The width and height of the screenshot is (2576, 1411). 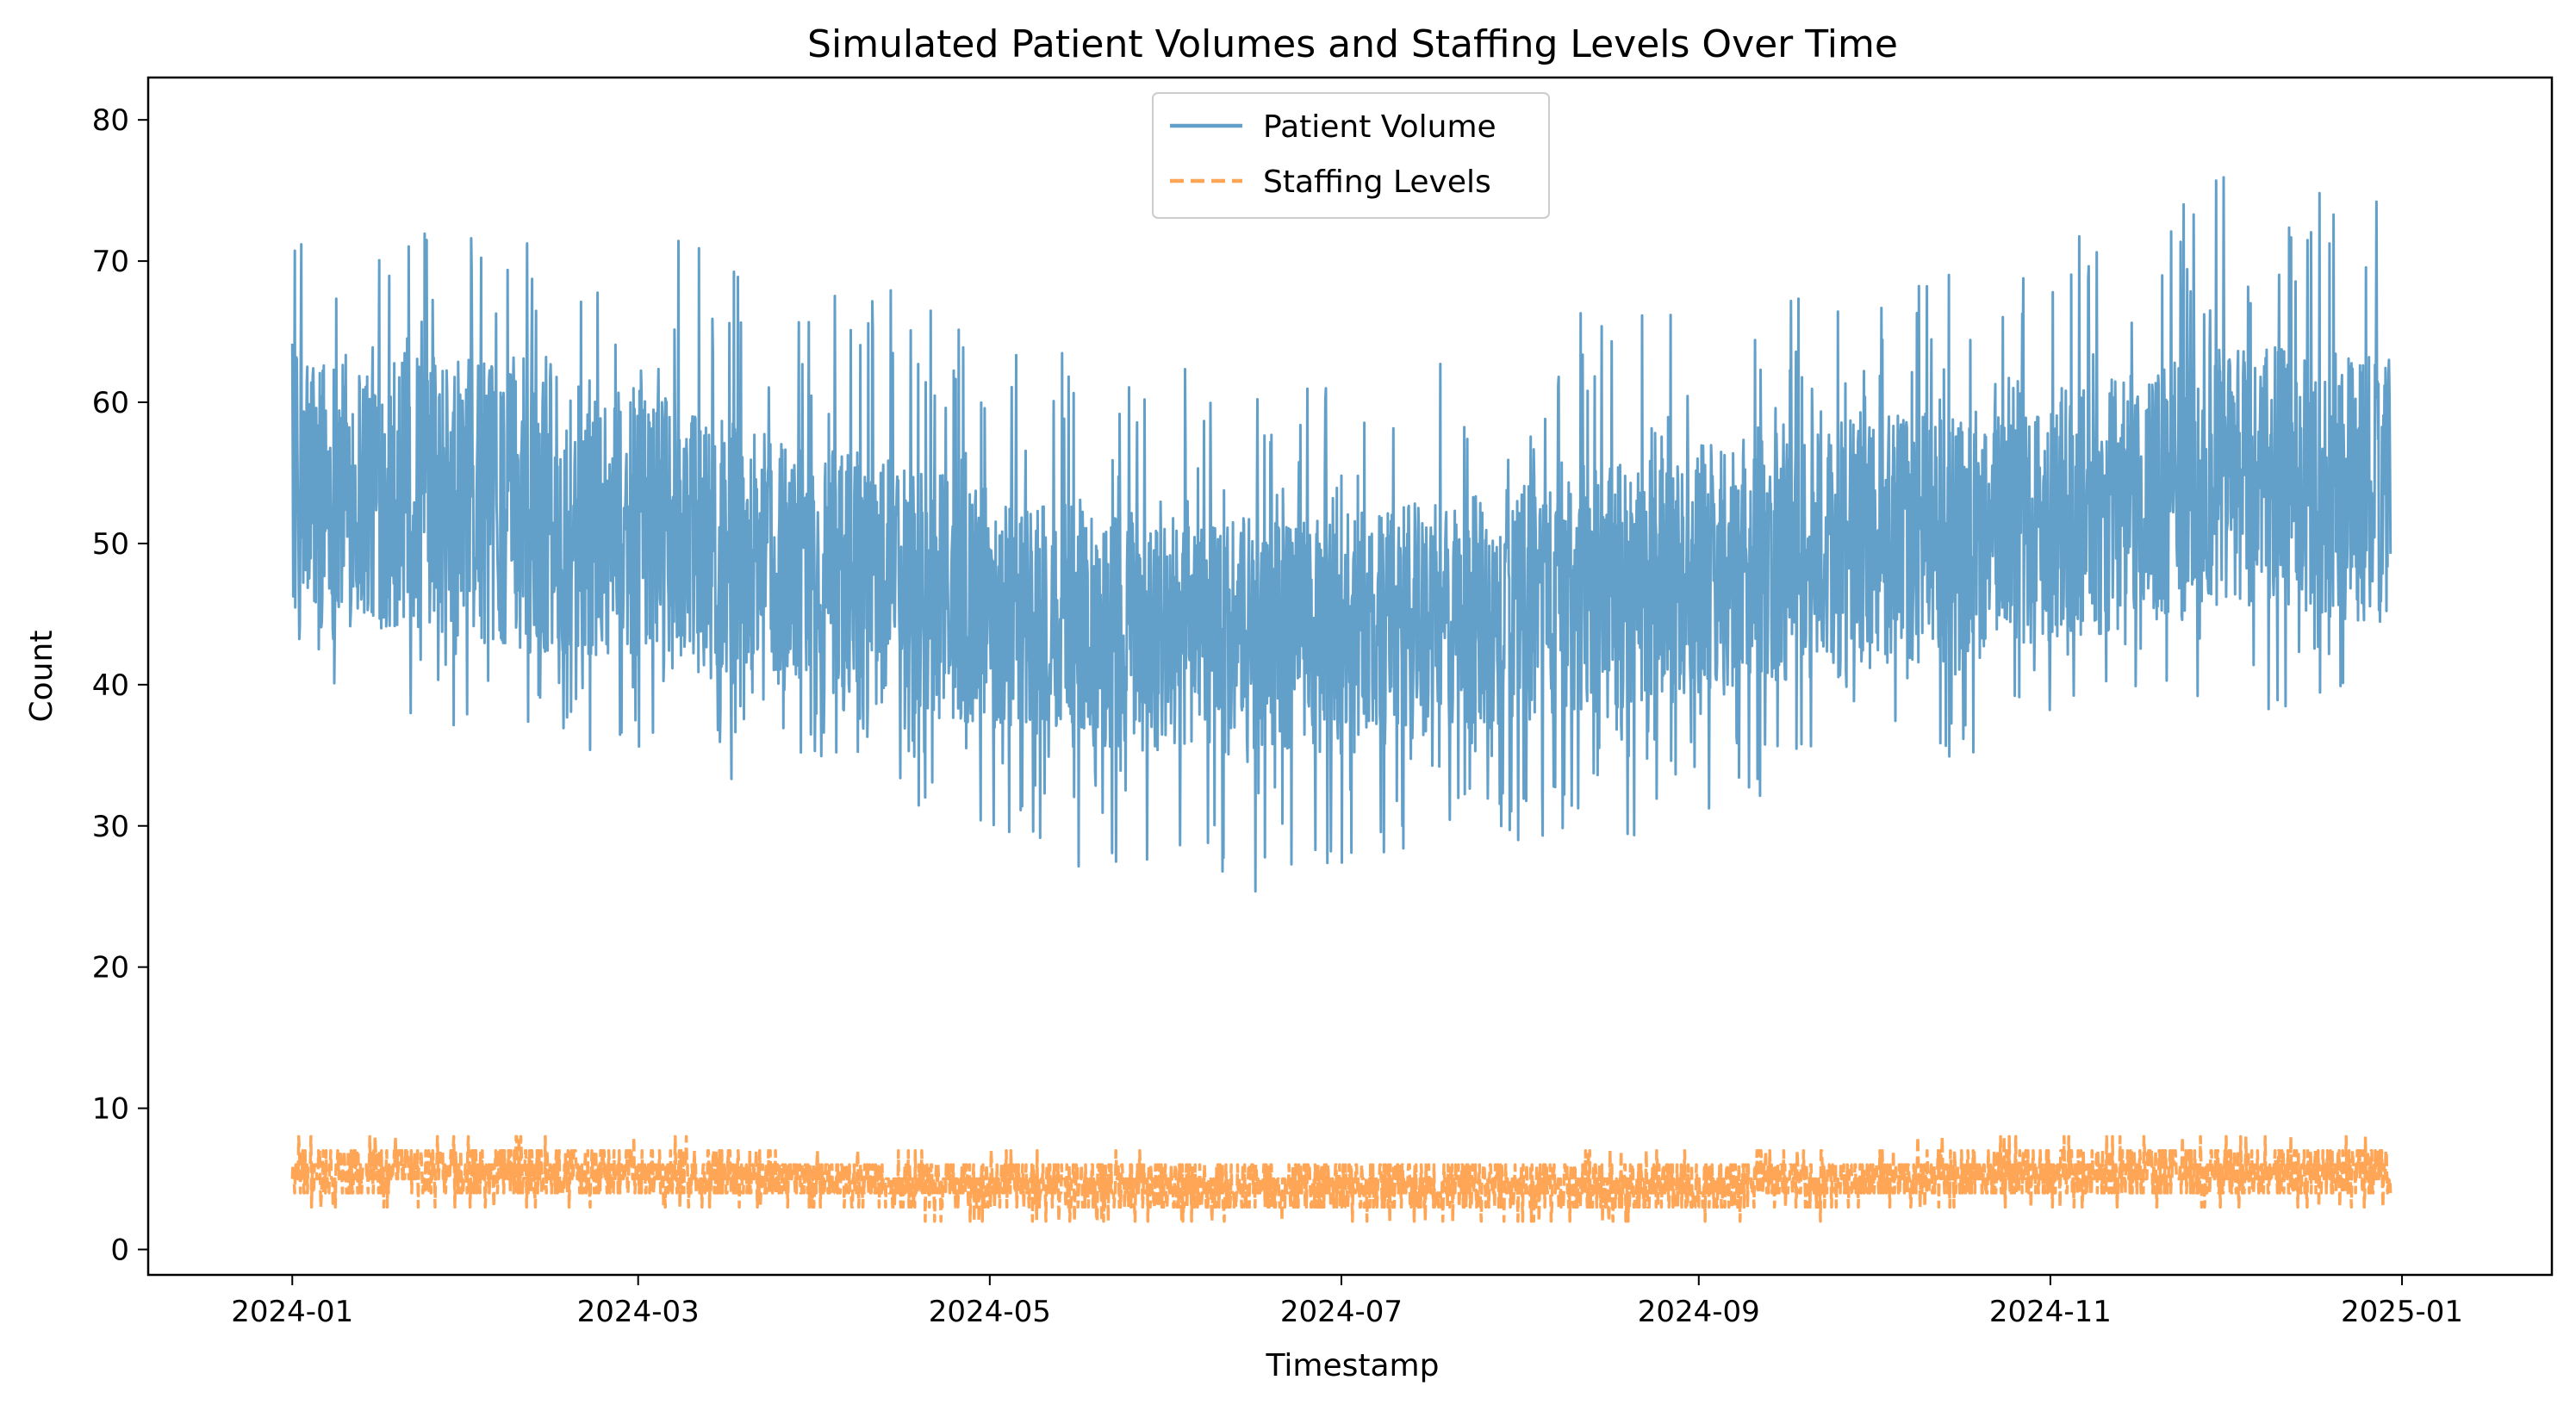 I want to click on y-tick-label: 60, so click(x=111, y=403).